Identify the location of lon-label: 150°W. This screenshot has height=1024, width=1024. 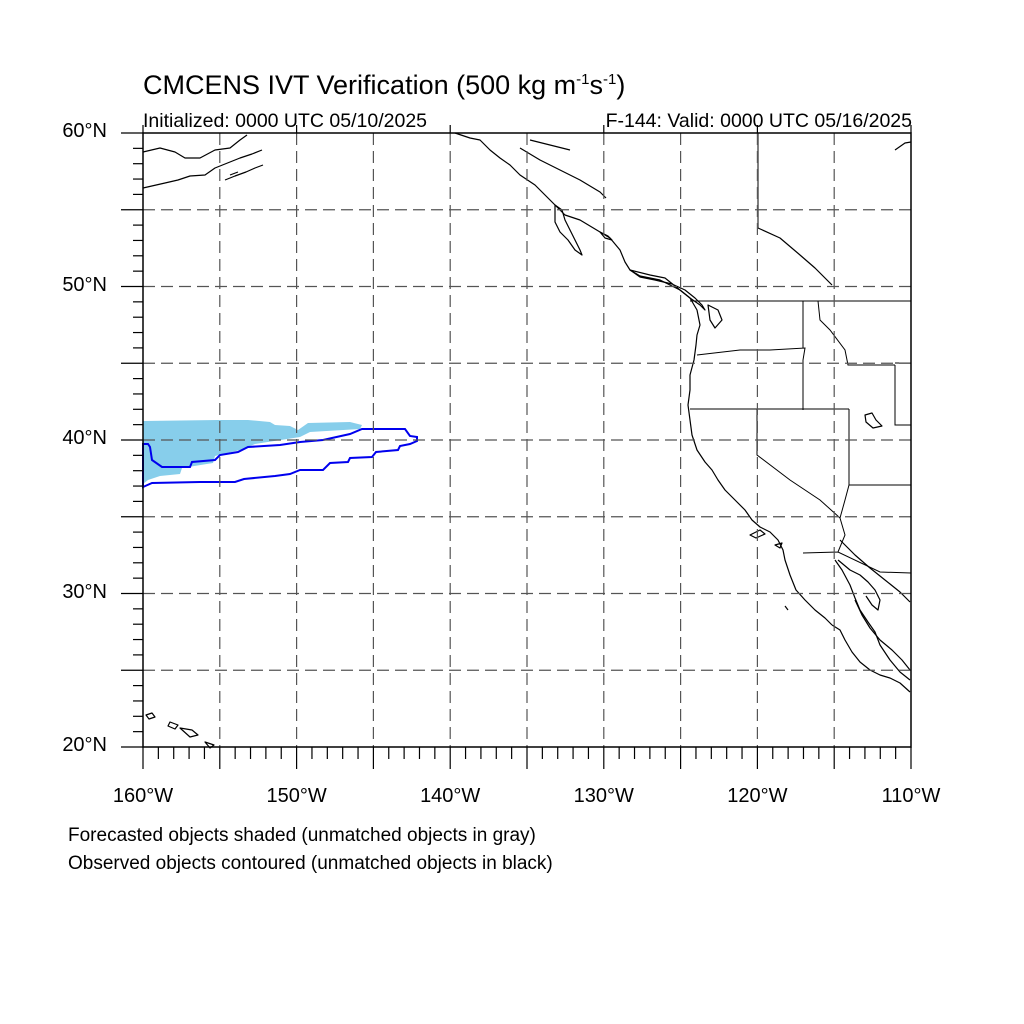
(296, 796).